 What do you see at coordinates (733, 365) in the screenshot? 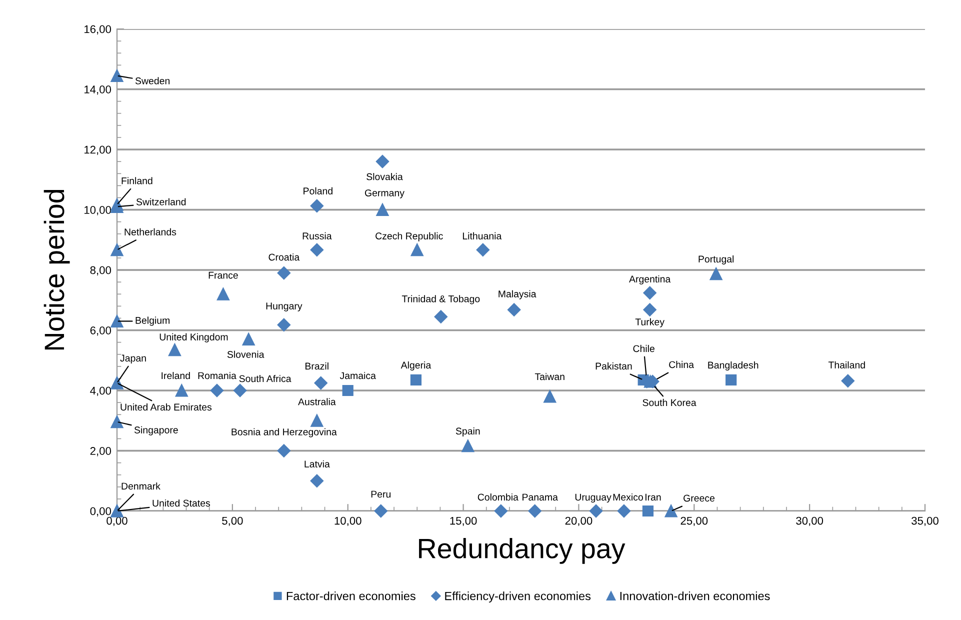
I see `annotation: Bangladesh` at bounding box center [733, 365].